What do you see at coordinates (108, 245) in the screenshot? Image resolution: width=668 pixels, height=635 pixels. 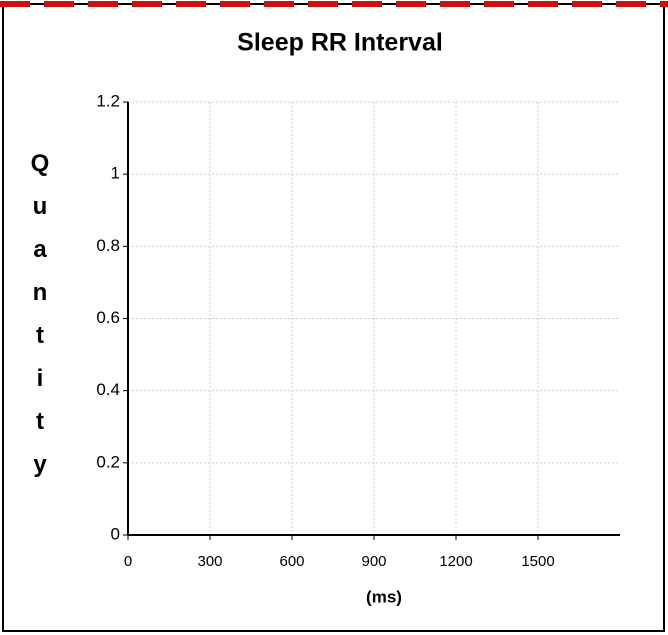 I see `y-tick-label: 0.8` at bounding box center [108, 245].